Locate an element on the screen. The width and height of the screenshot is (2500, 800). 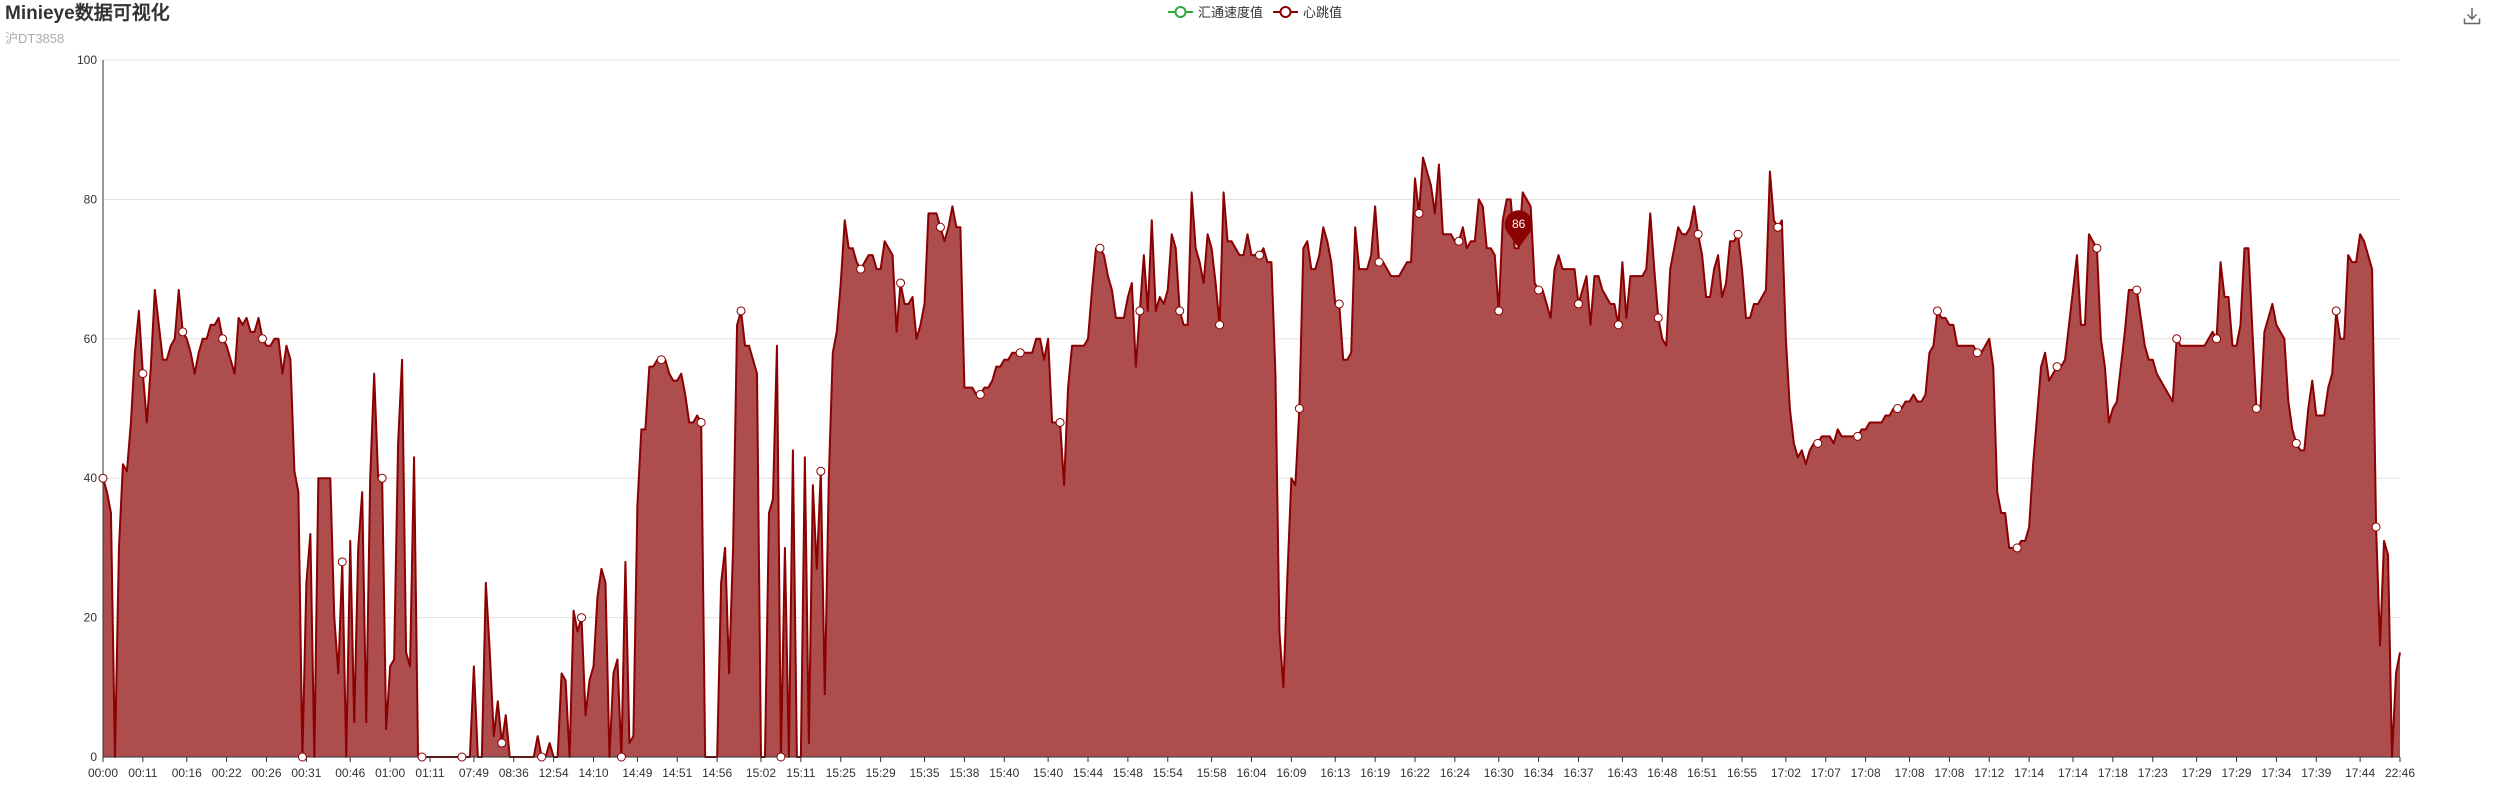
legend-label-heartbeat: 心跳值 is located at coordinates (1323, 12).